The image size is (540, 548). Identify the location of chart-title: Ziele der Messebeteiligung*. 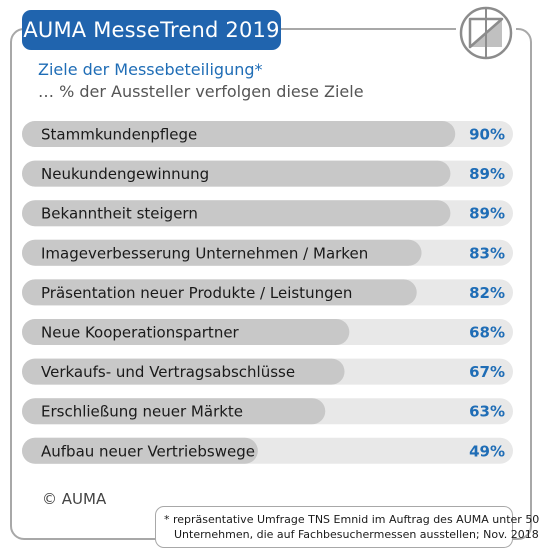
(150, 69).